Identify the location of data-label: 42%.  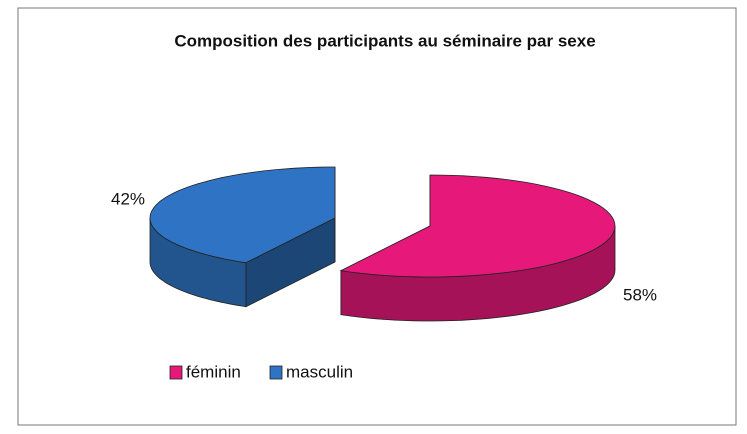
(128, 198).